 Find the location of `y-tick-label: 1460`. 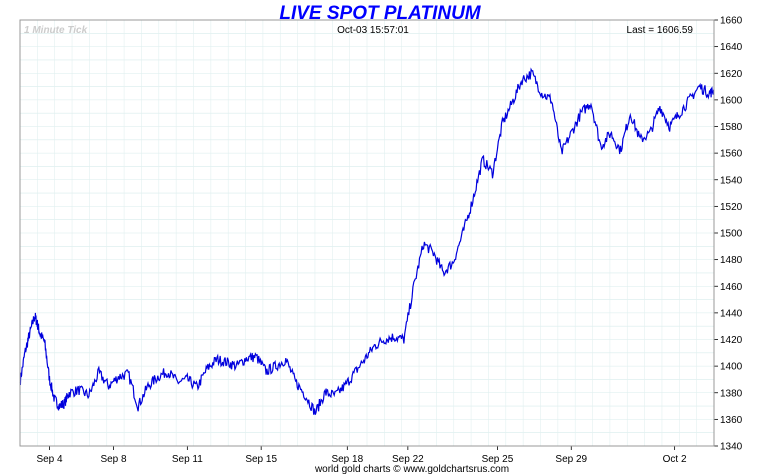

y-tick-label: 1460 is located at coordinates (731, 287).